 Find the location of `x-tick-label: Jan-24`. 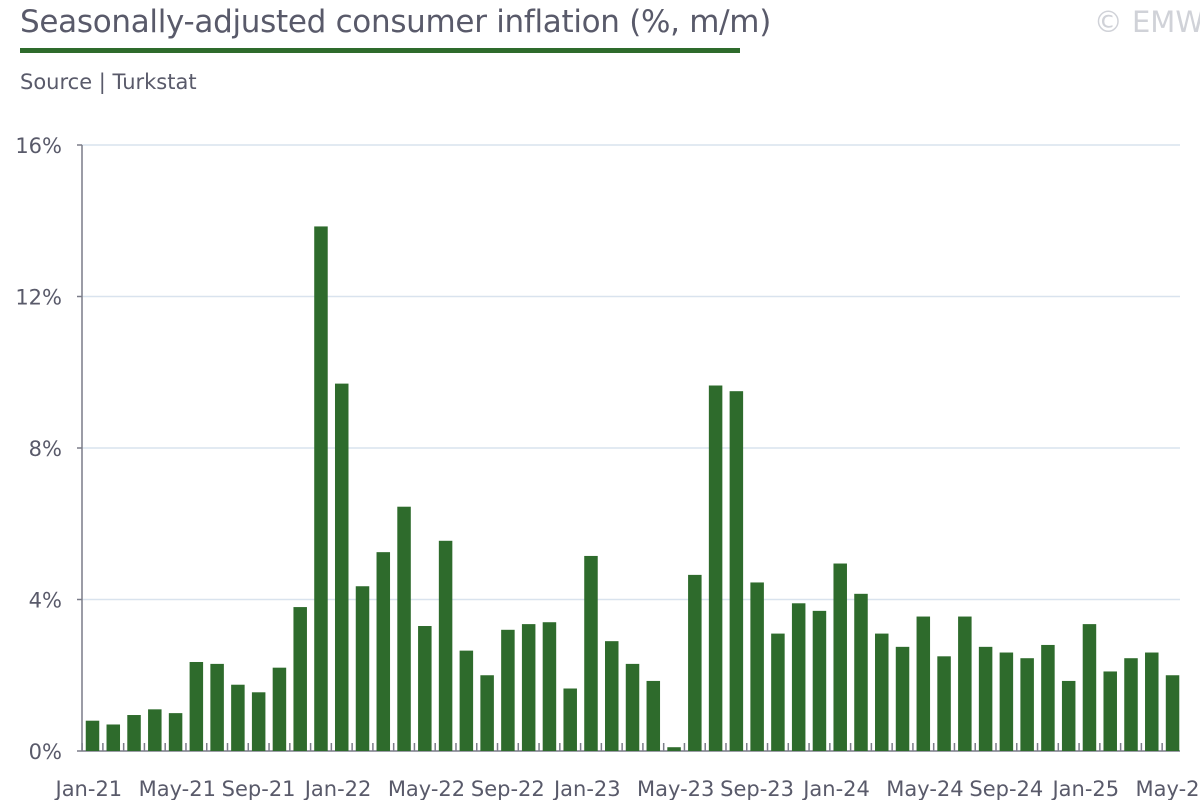

x-tick-label: Jan-24 is located at coordinates (835, 788).